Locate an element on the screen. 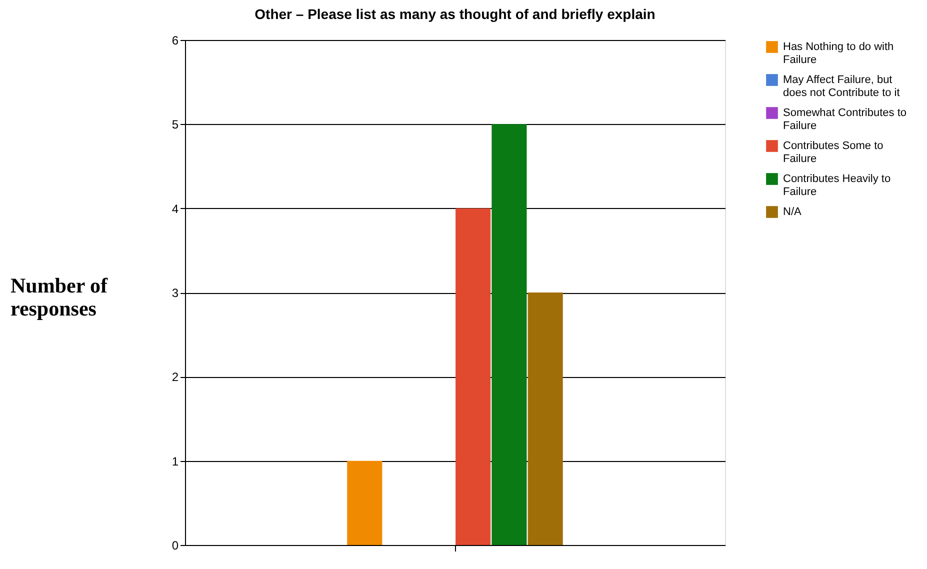  legend-label: Contributes Heavily to Failure is located at coordinates (837, 185).